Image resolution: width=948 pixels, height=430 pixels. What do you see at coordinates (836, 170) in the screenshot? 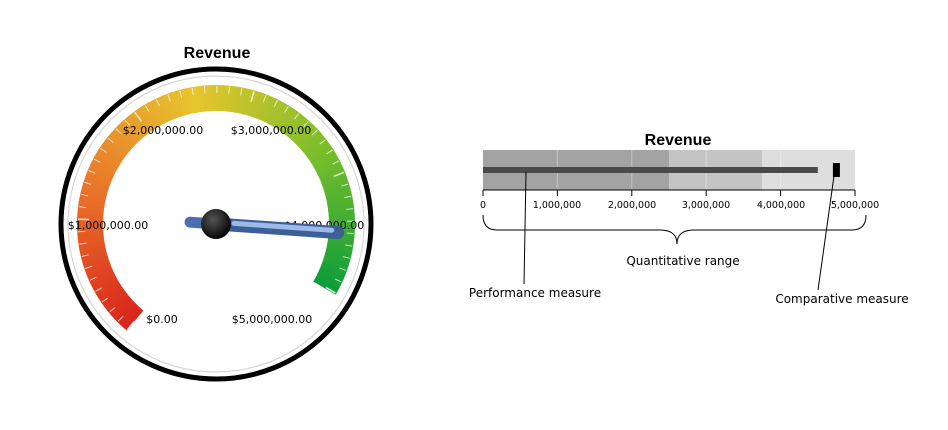
I see `bullet-comparative-marker` at bounding box center [836, 170].